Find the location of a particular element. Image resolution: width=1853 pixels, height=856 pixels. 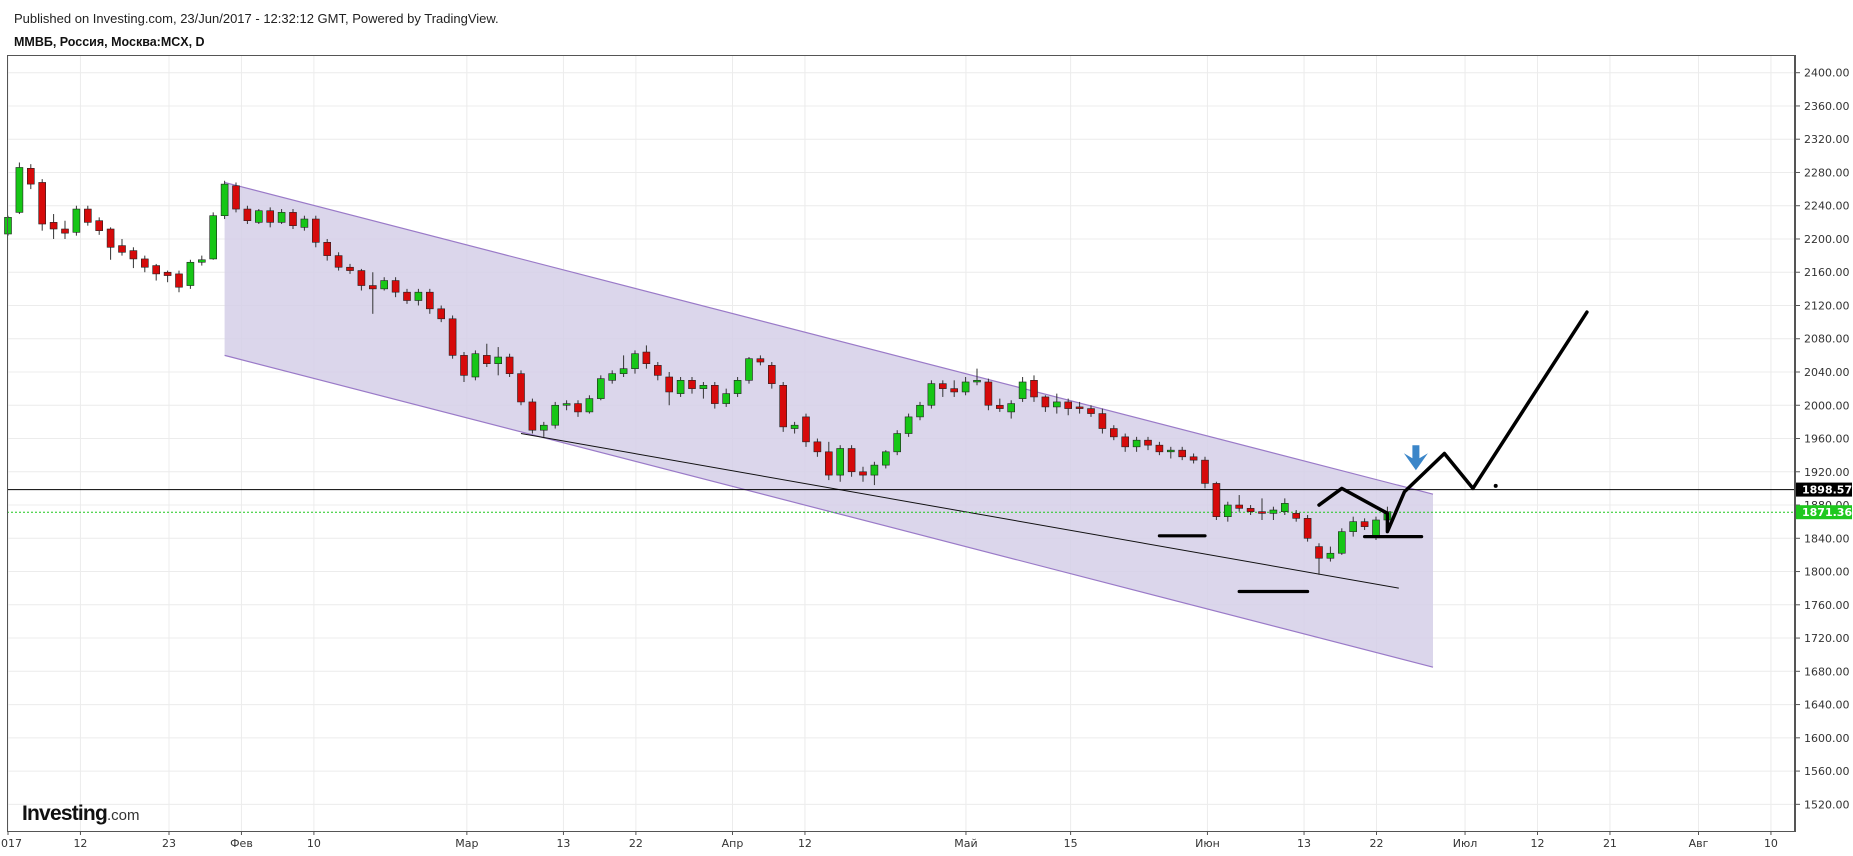

y-tick-label: 2000.00 is located at coordinates (1827, 405).